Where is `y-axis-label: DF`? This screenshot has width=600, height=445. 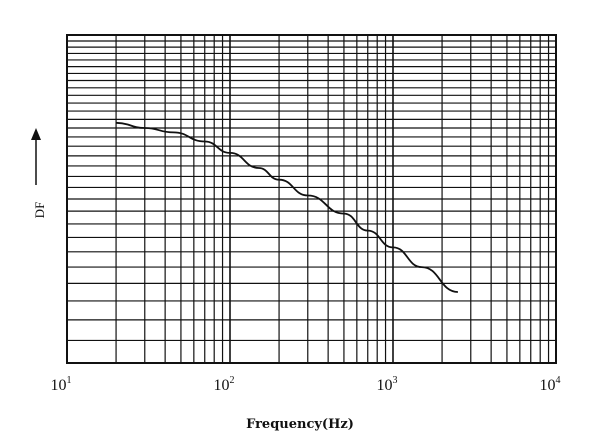
y-axis-label: DF is located at coordinates (39, 210).